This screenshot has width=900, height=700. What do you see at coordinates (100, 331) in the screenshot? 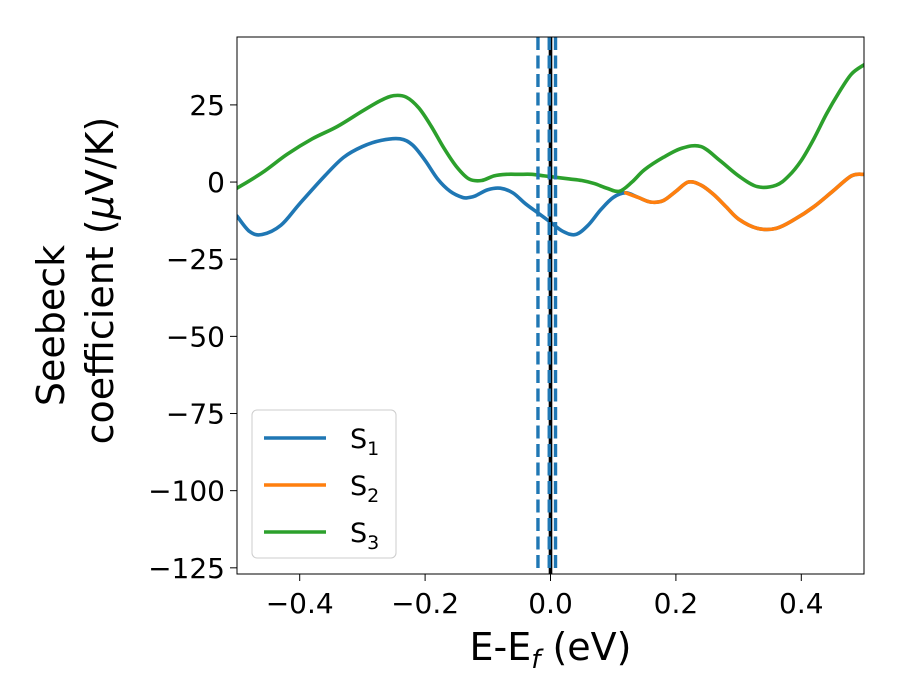
I see `y-axis-title-line2-pre: coefficient (` at bounding box center [100, 331].